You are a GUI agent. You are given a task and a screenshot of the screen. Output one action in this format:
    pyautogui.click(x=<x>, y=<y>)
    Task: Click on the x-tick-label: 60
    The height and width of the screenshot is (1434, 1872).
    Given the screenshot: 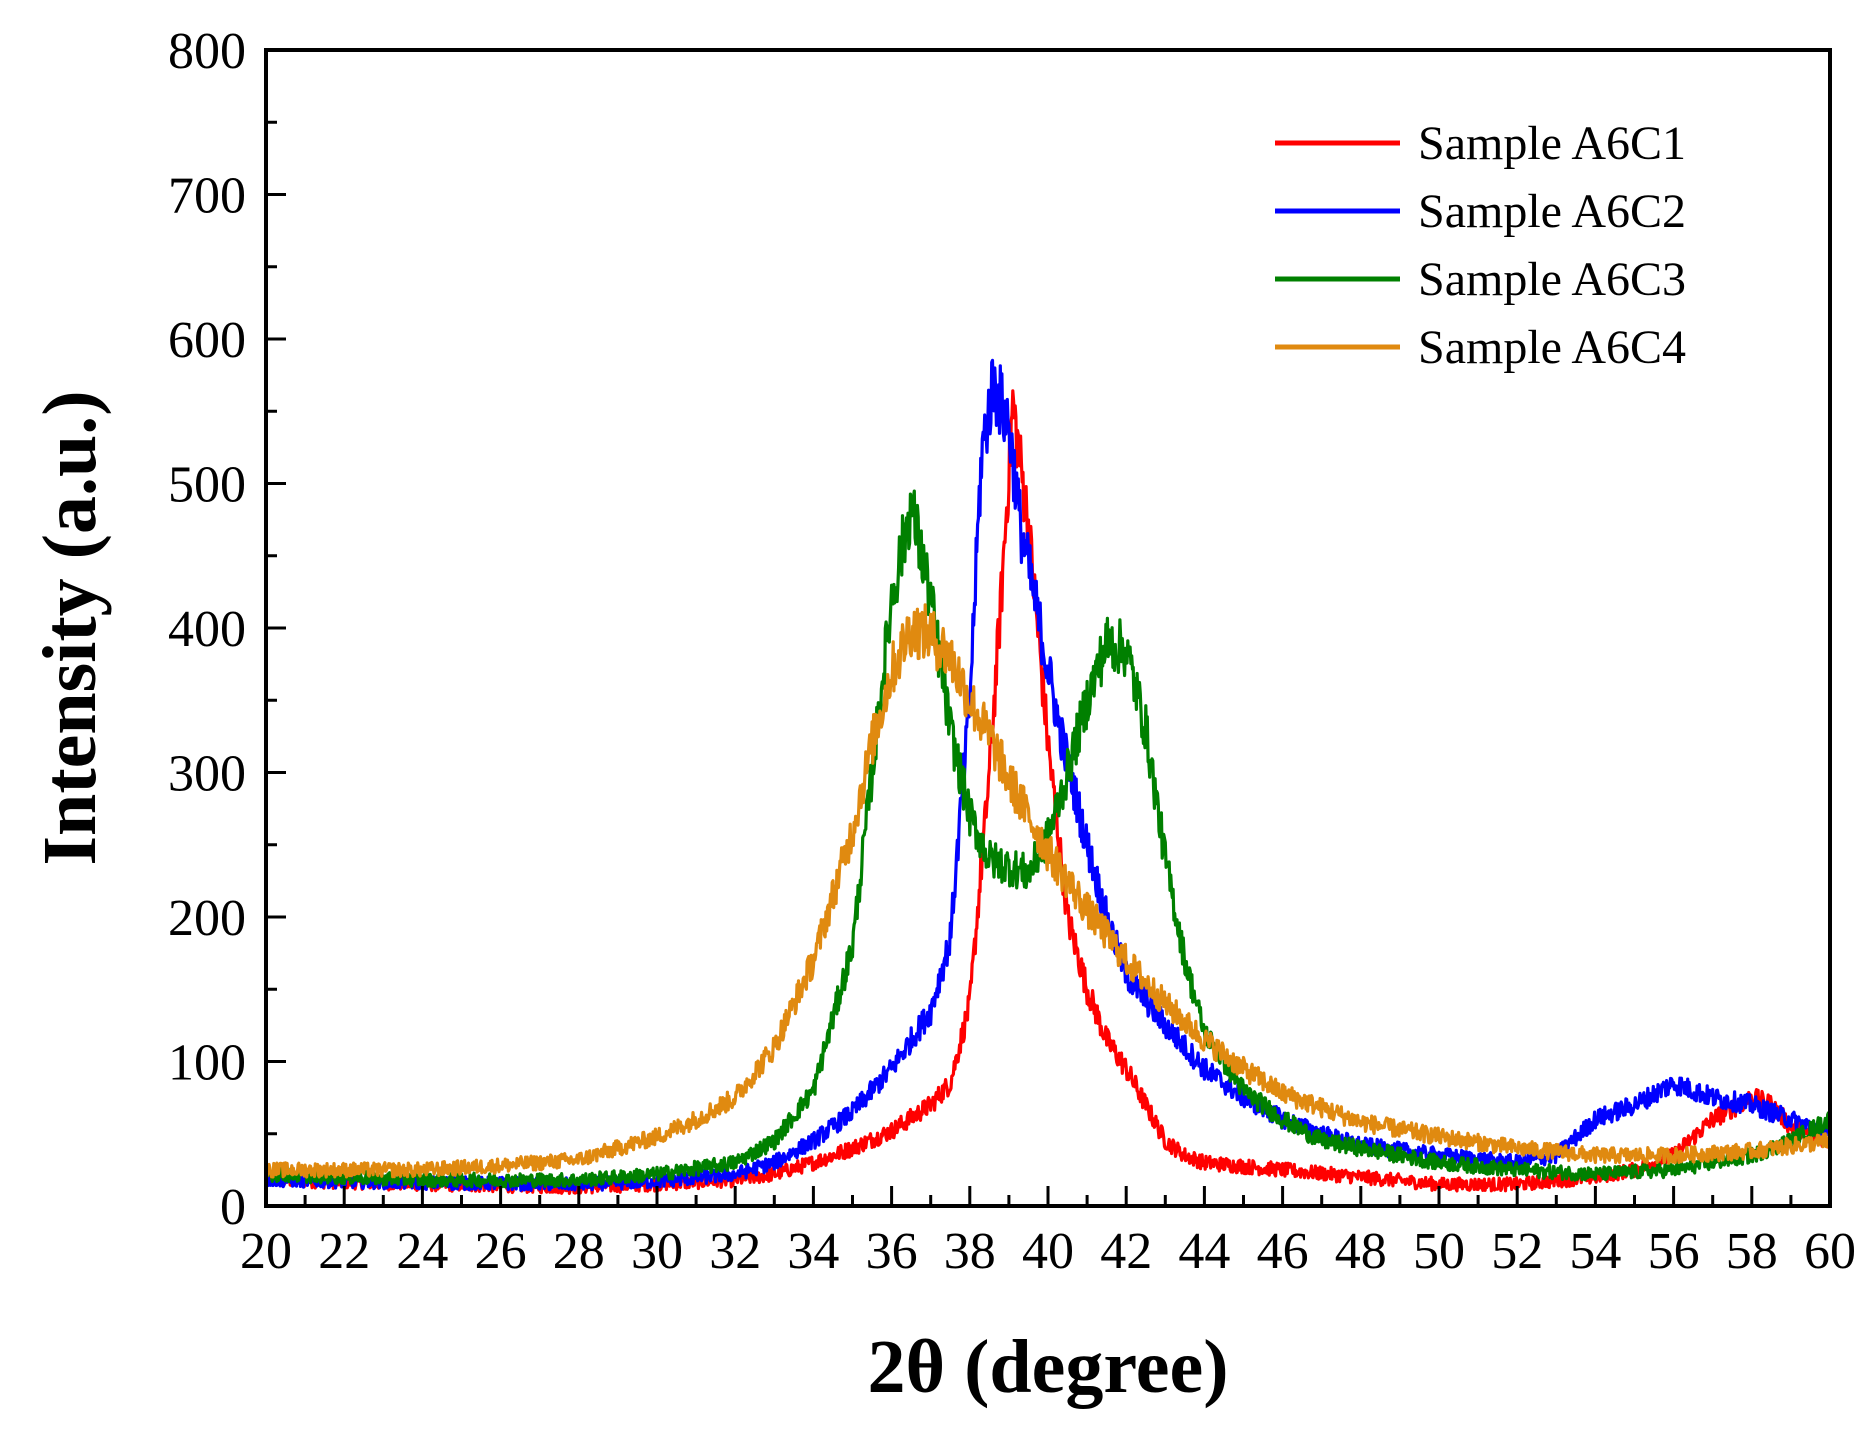 What is the action you would take?
    pyautogui.click(x=1830, y=1251)
    